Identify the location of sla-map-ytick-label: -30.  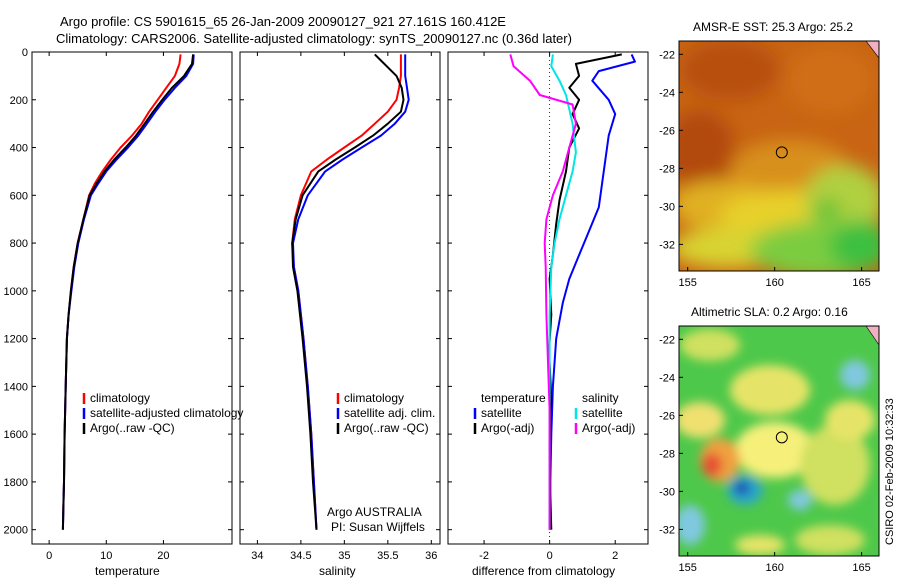
(667, 492).